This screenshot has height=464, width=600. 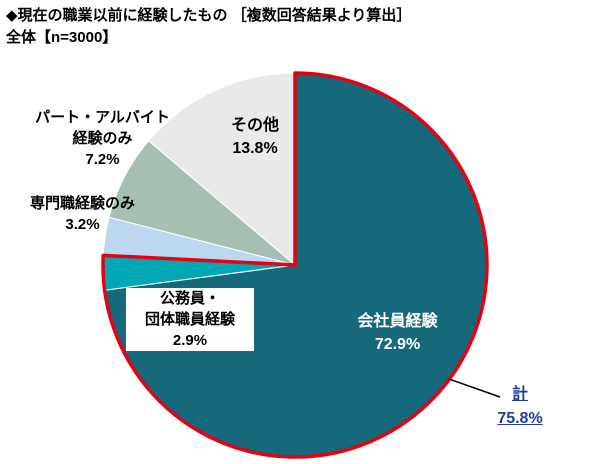 What do you see at coordinates (82, 203) in the screenshot?
I see `slice-label-text: 専門職経験のみ` at bounding box center [82, 203].